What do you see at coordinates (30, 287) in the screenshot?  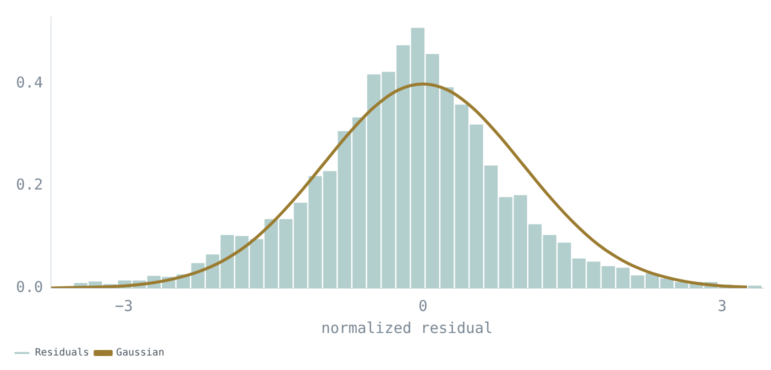 I see `y-tick-label: 0.0` at bounding box center [30, 287].